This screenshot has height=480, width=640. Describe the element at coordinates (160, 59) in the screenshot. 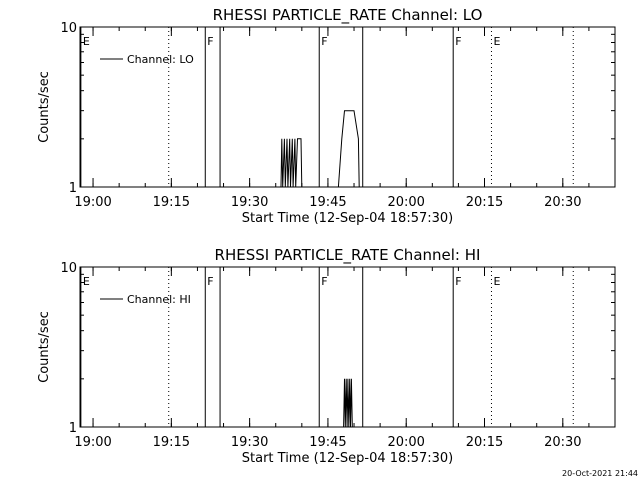

I see `legend-label: Channel: LO` at that location.